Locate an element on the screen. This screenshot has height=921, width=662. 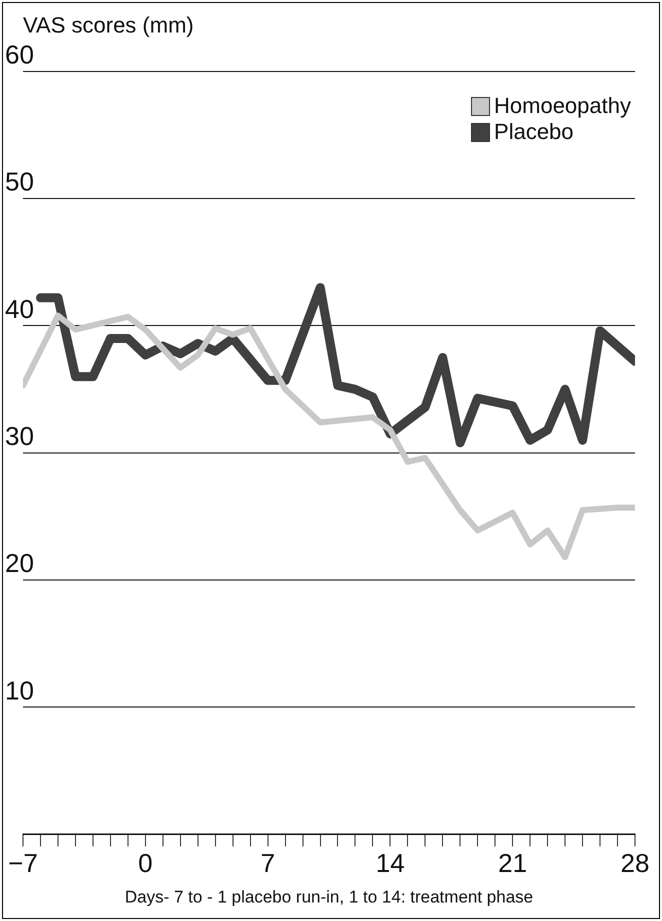
y-tick-label: 40 is located at coordinates (19, 309).